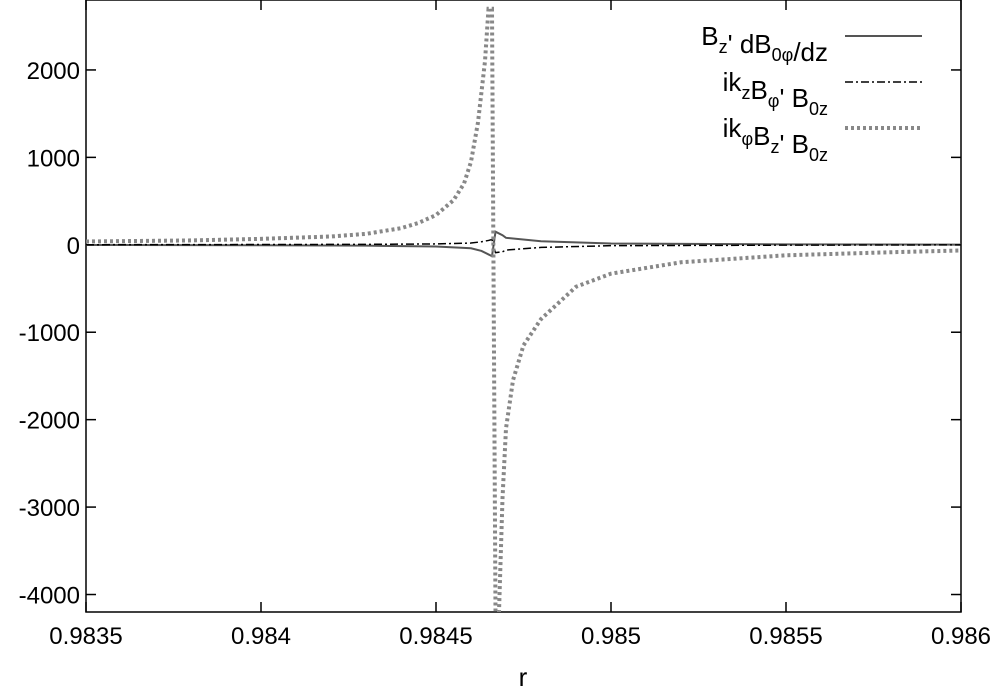  Describe the element at coordinates (435, 636) in the screenshot. I see `x-tick-label: 0.9845` at that location.